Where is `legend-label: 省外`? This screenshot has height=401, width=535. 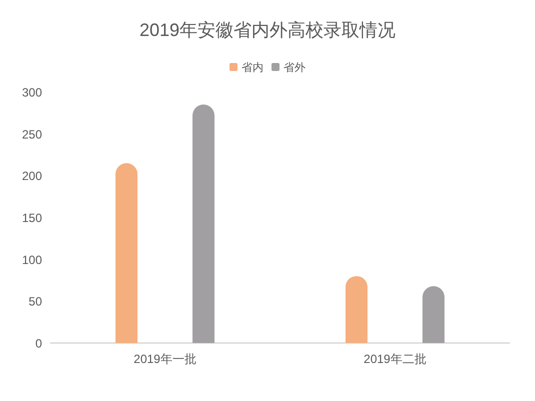 legend-label: 省外 is located at coordinates (295, 67).